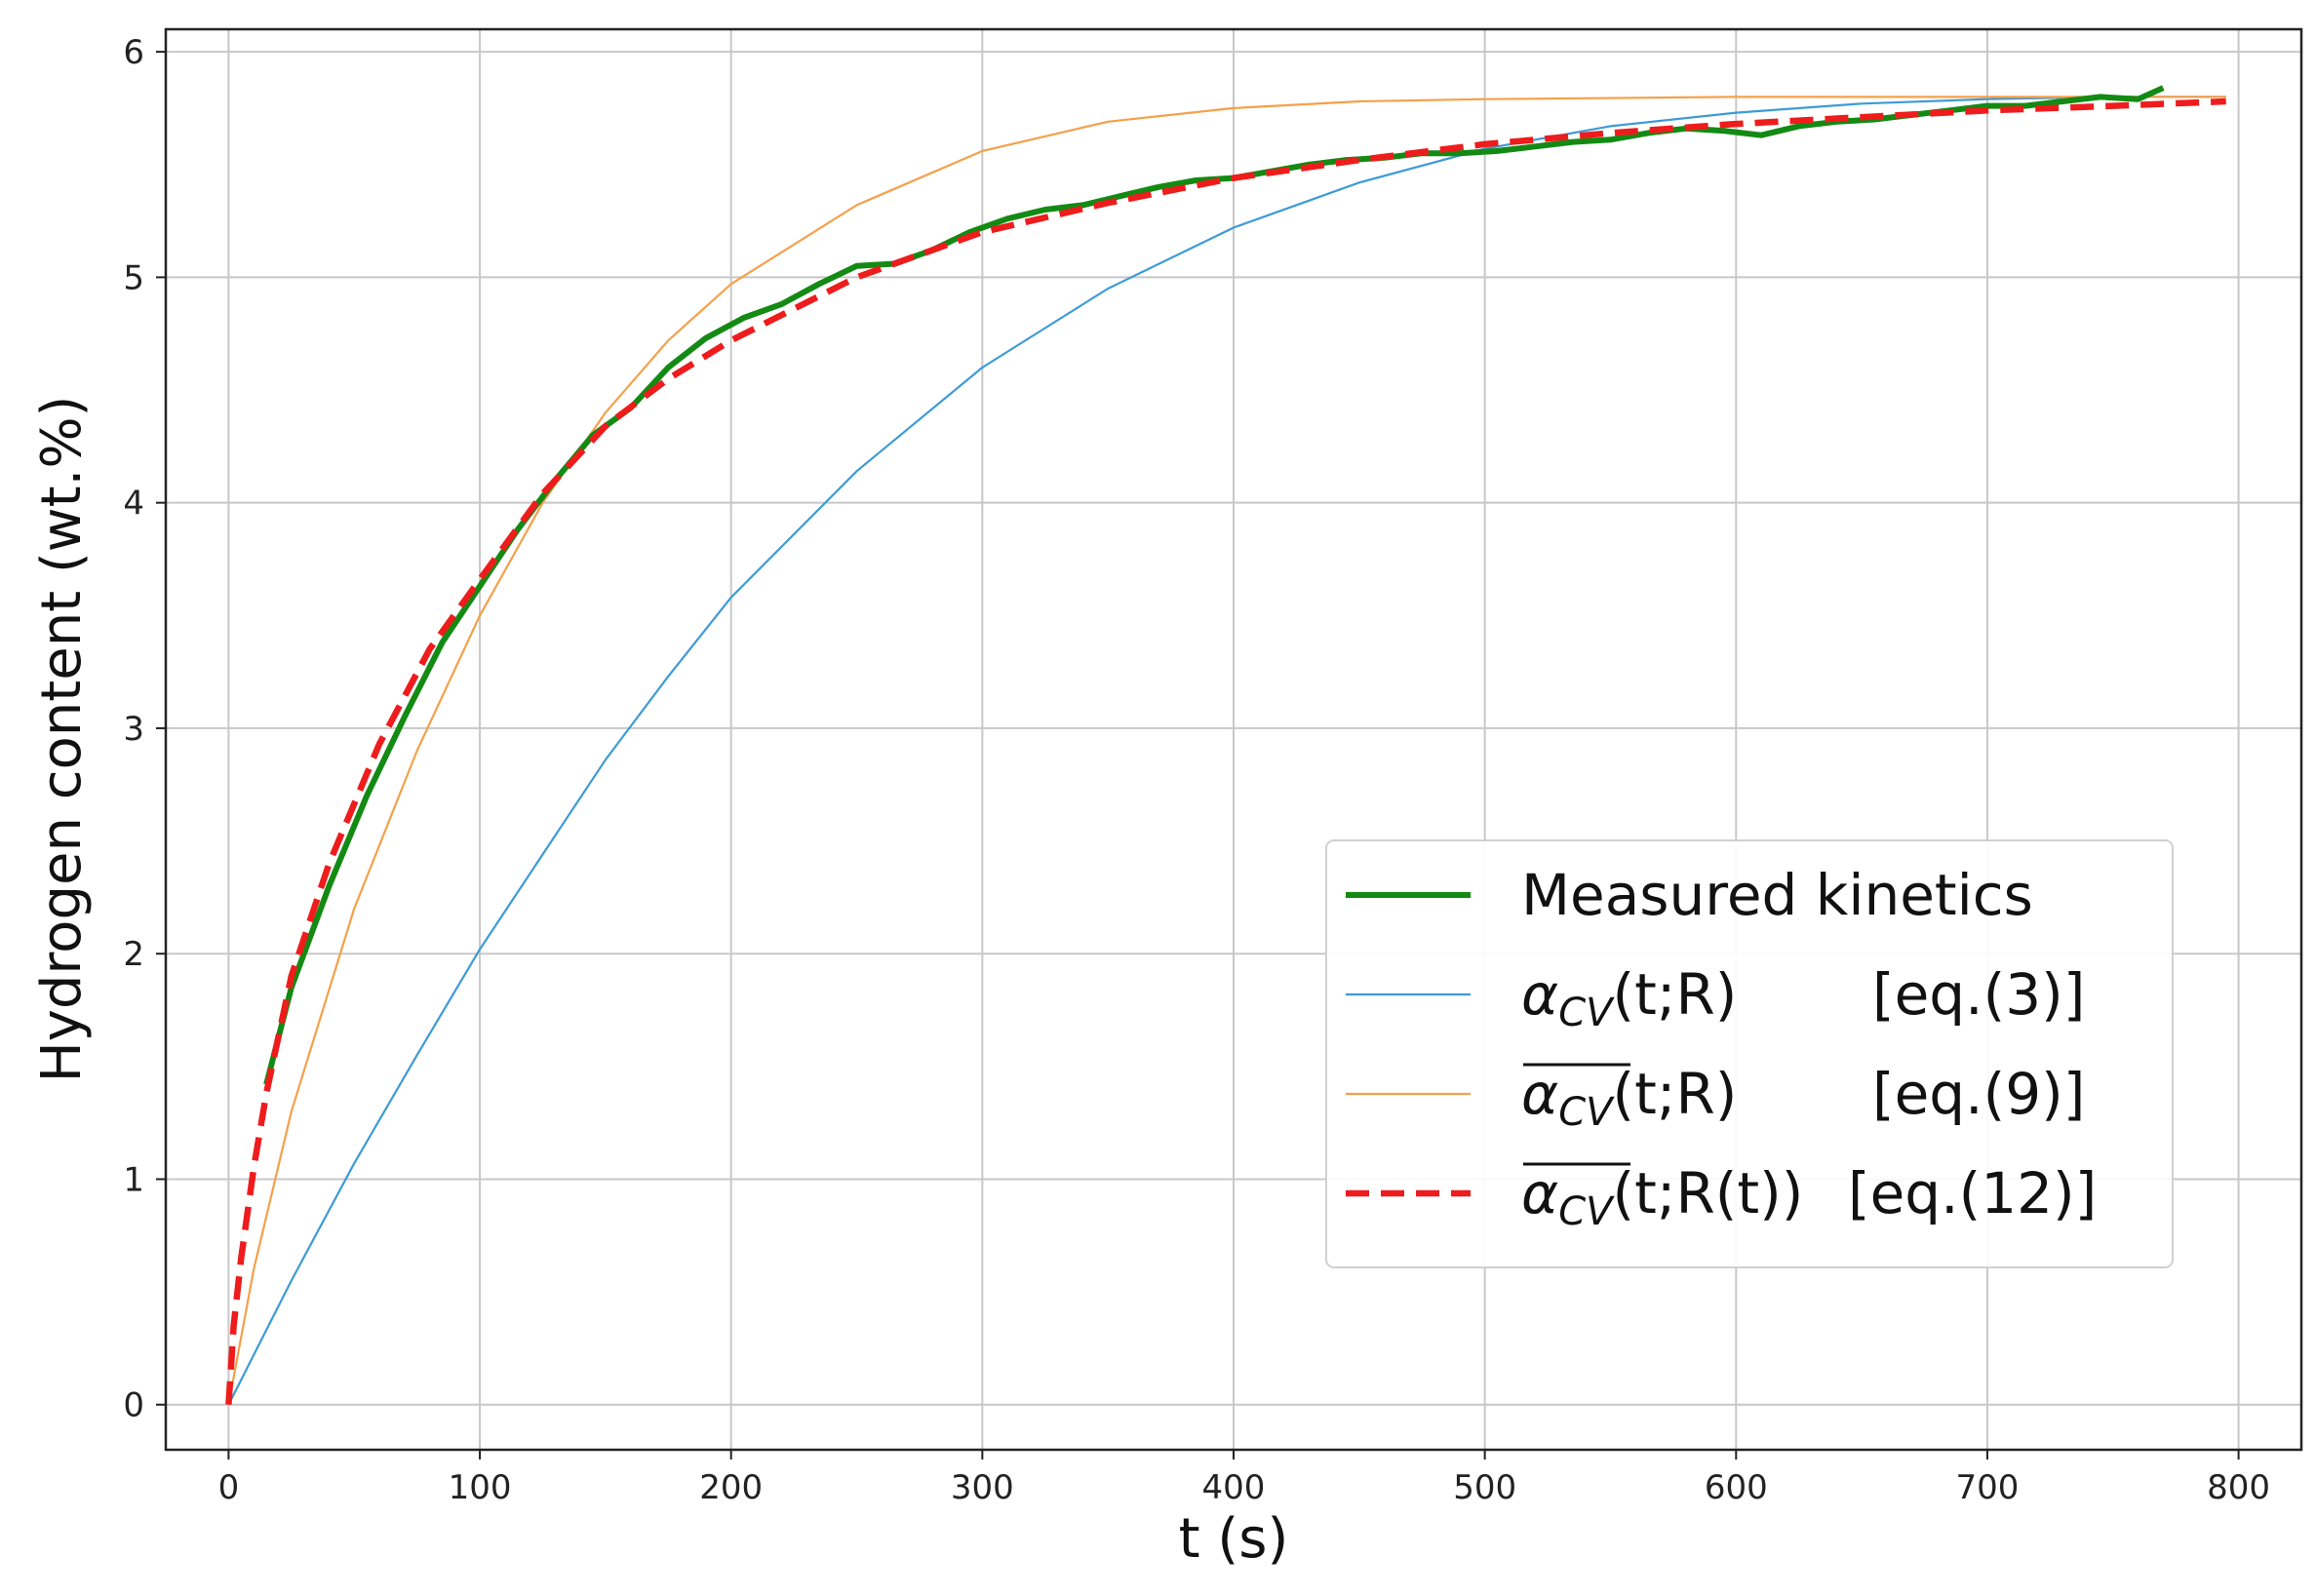 The width and height of the screenshot is (2316, 1596). What do you see at coordinates (133, 277) in the screenshot?
I see `y-tick-label: 5` at bounding box center [133, 277].